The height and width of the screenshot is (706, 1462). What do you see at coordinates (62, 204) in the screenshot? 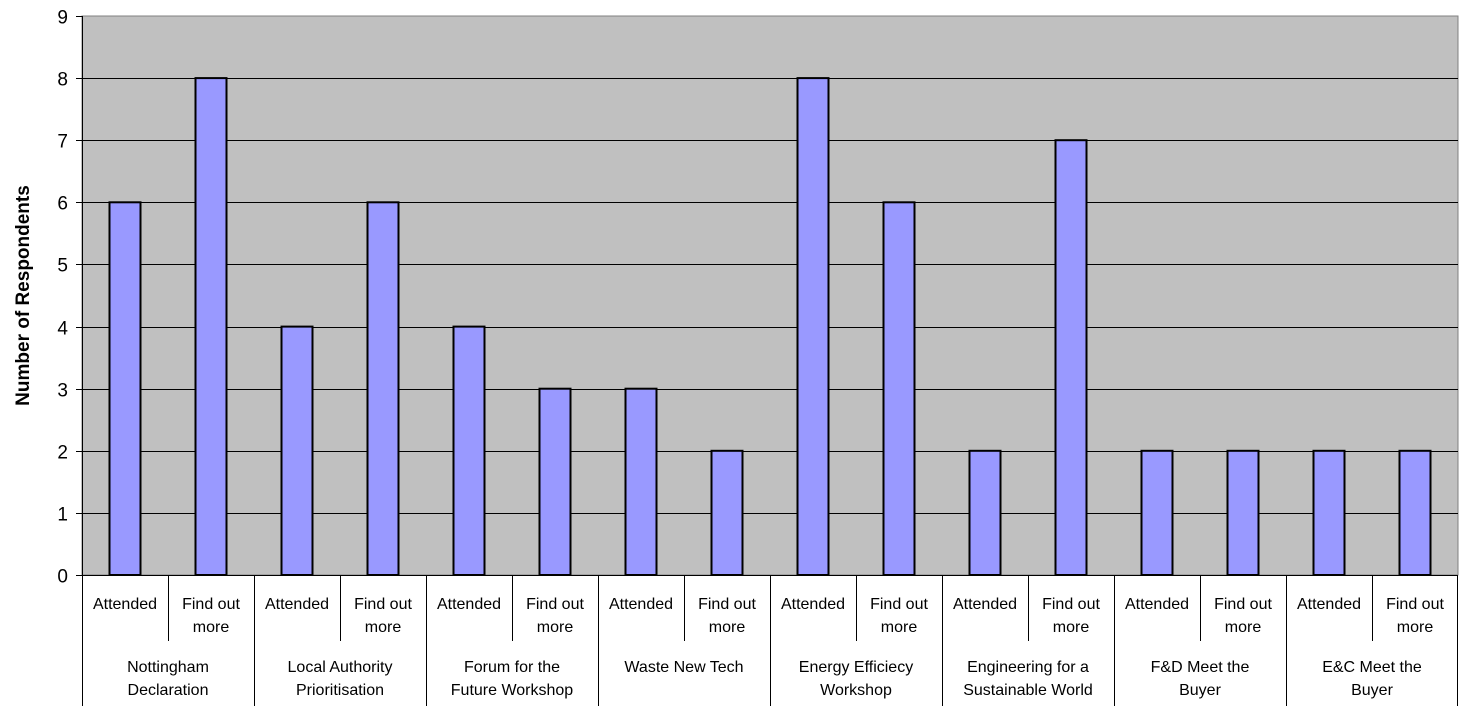
I see `y-tick-label: 6` at bounding box center [62, 204].